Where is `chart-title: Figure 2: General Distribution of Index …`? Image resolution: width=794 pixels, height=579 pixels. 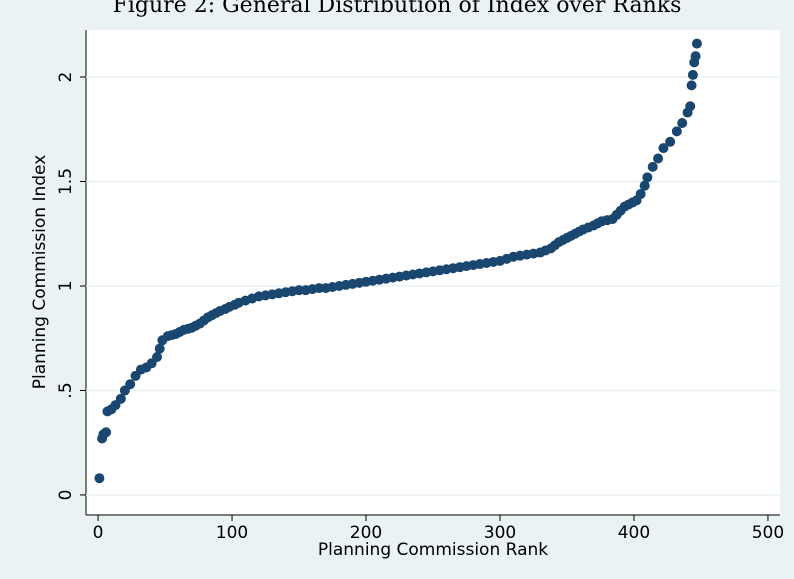 chart-title: Figure 2: General Distribution of Index … is located at coordinates (397, 9).